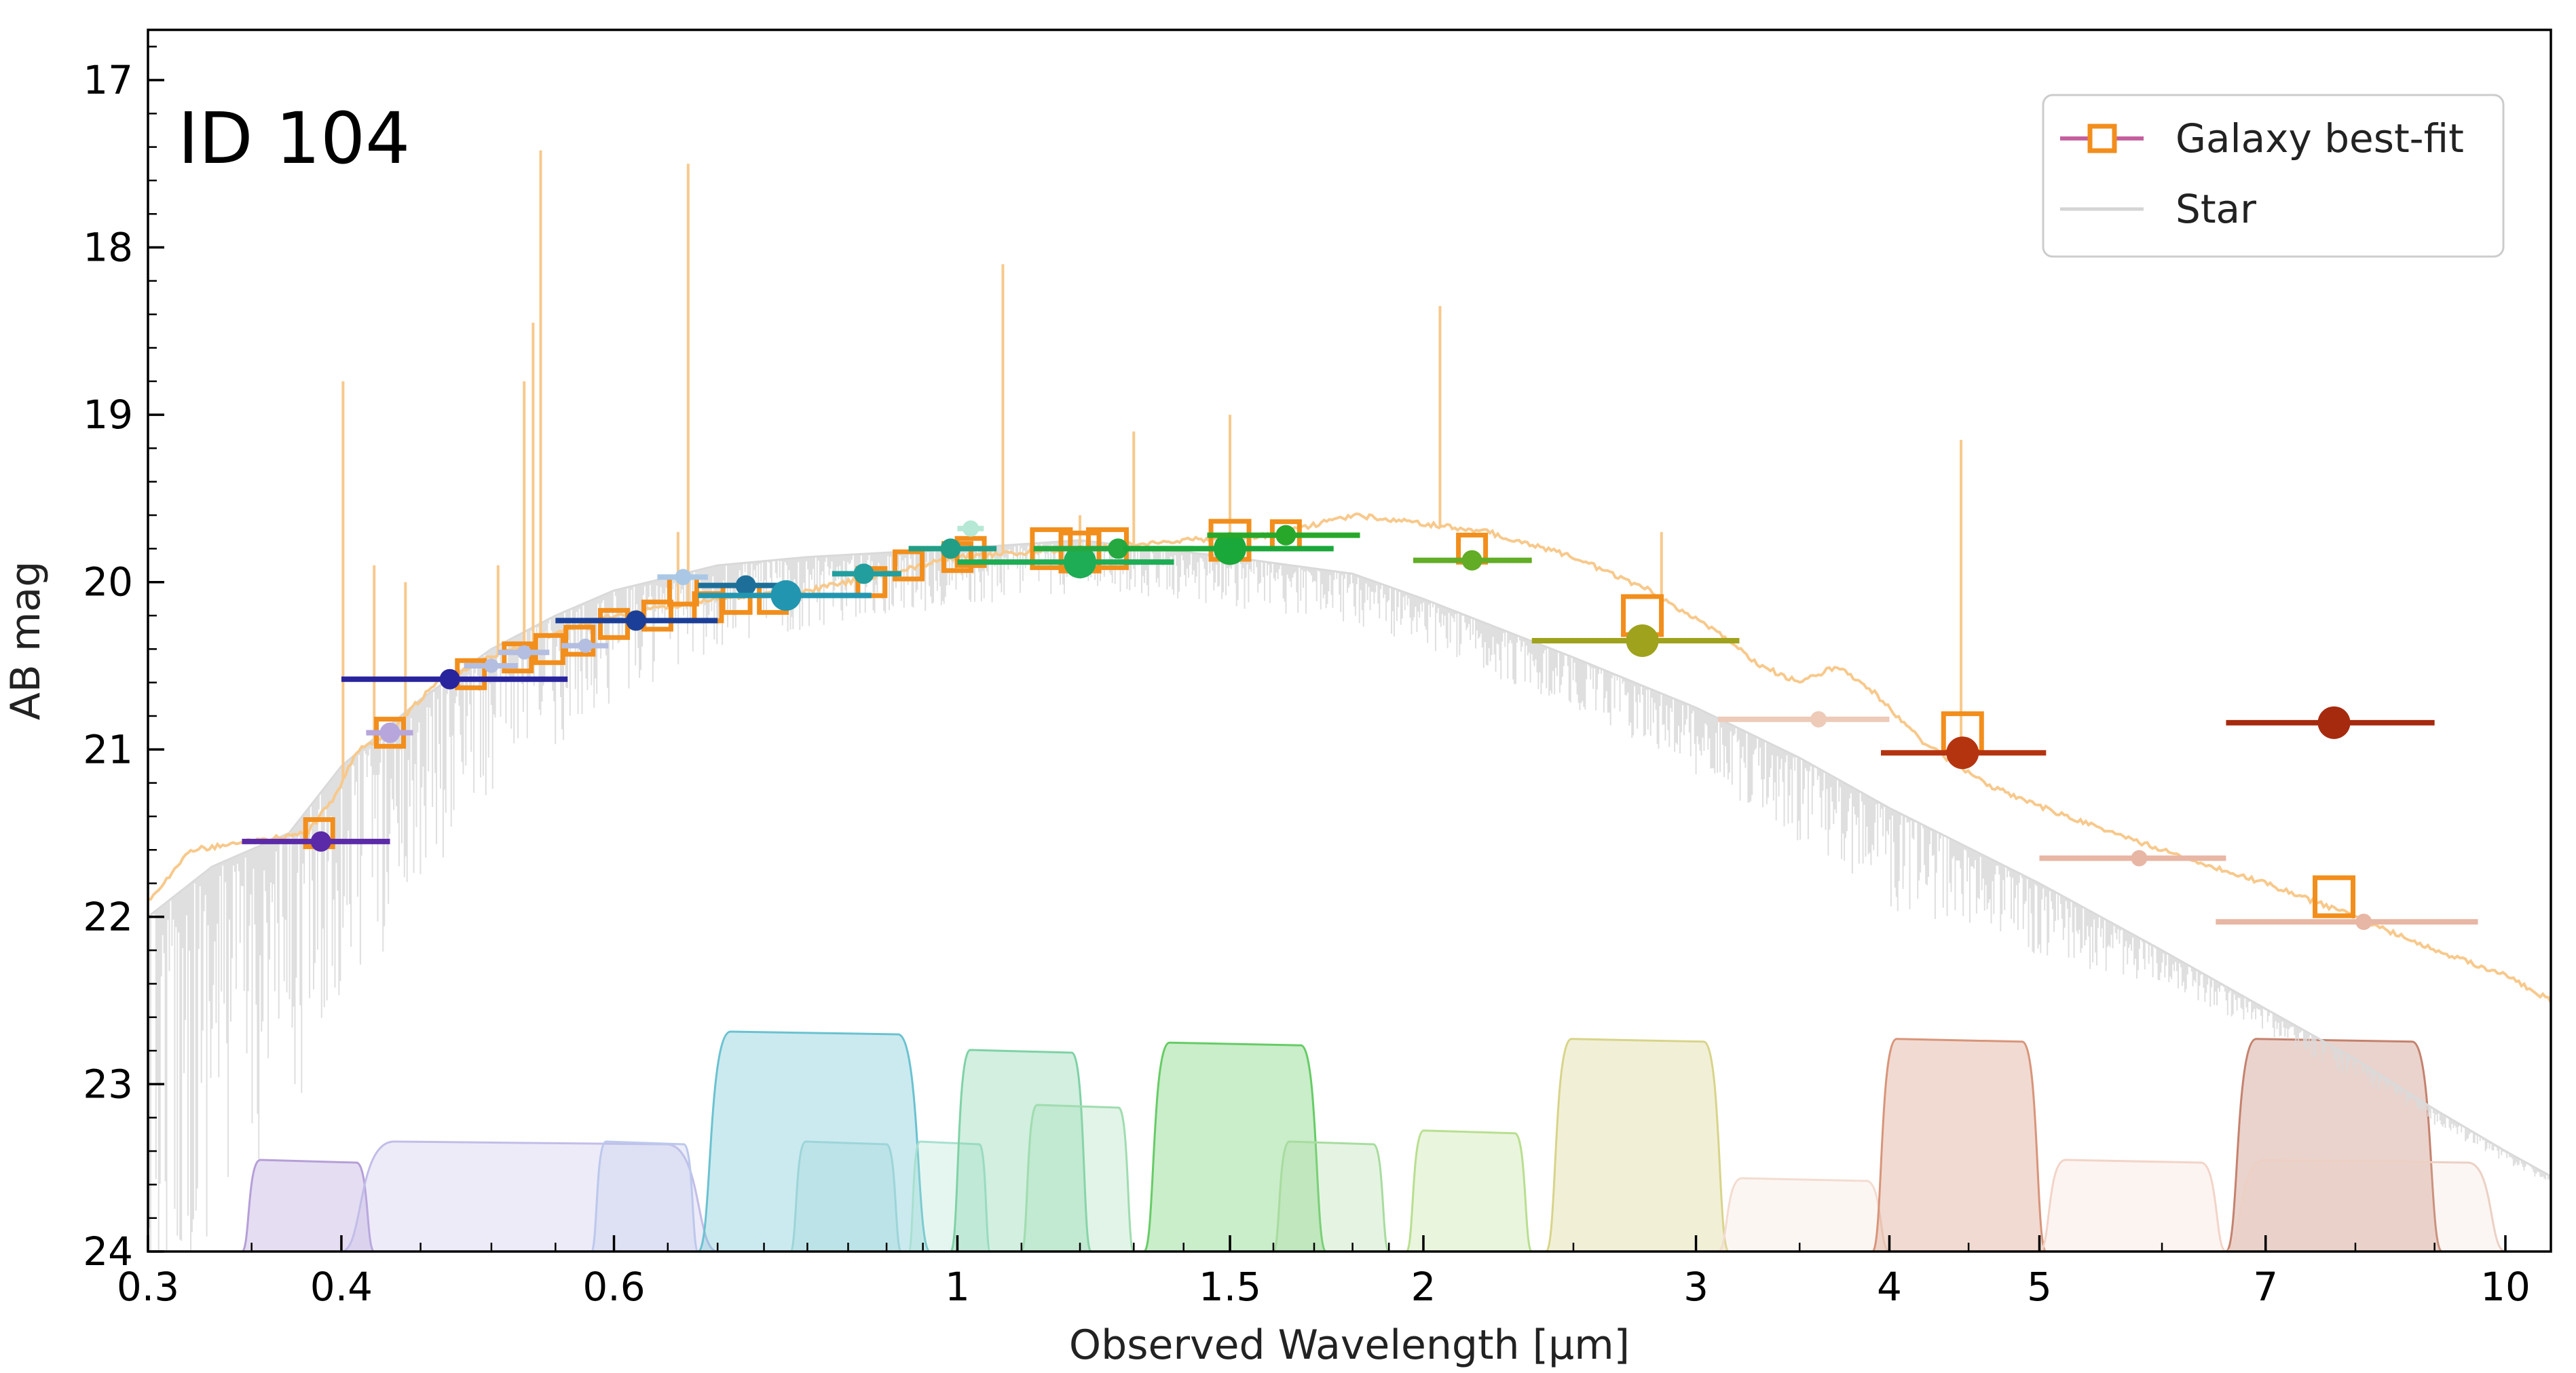 The image size is (2576, 1373). Describe the element at coordinates (108, 415) in the screenshot. I see `y-tick-label-2: 19` at that location.